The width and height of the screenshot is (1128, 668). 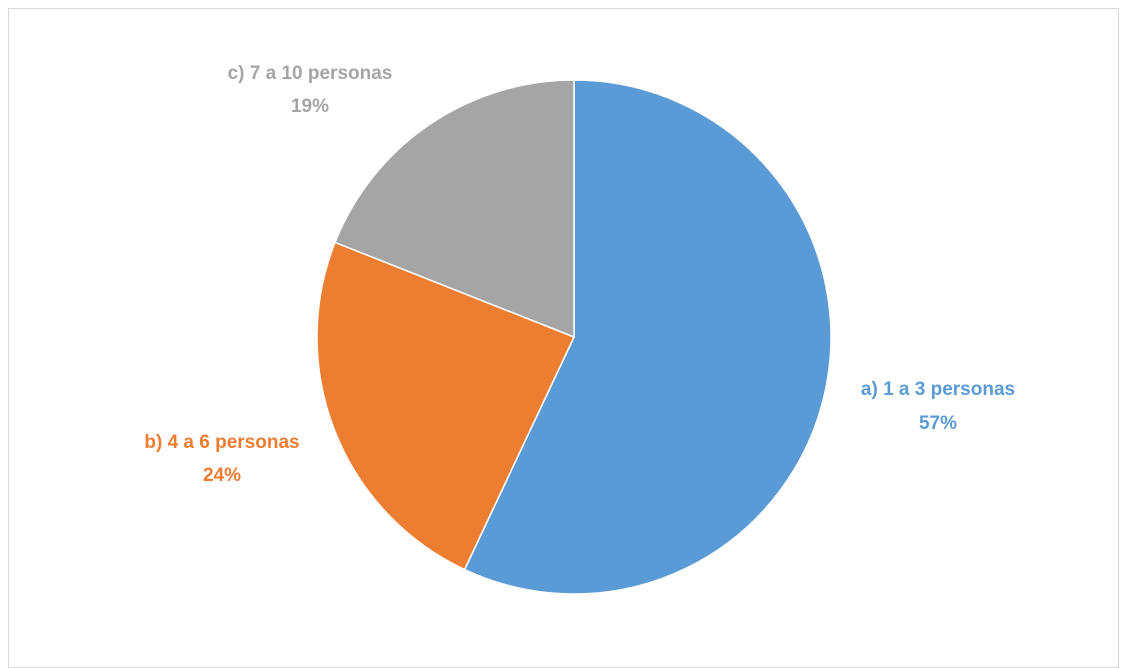 What do you see at coordinates (446, 406) in the screenshot?
I see `pie-slice-b` at bounding box center [446, 406].